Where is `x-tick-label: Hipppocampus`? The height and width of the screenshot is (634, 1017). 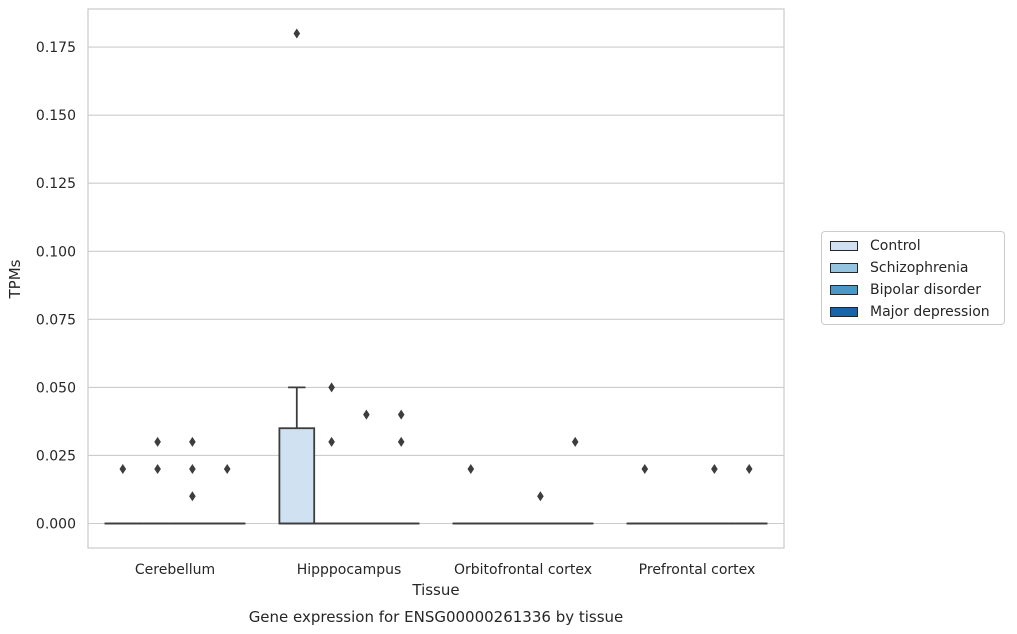 x-tick-label: Hipppocampus is located at coordinates (349, 570).